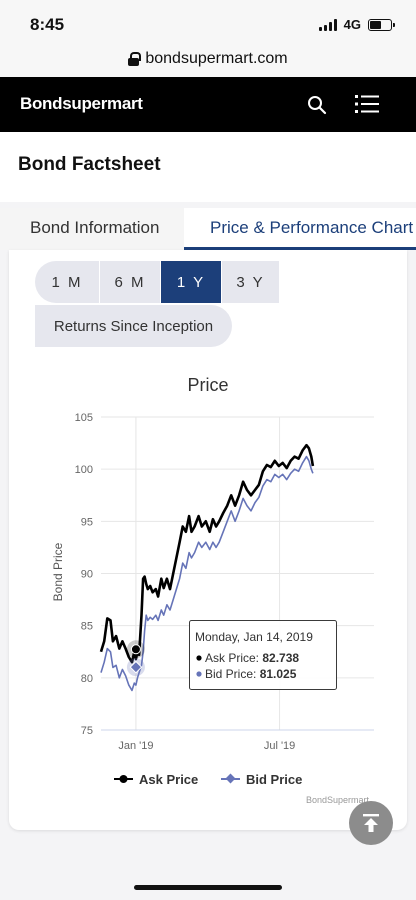 Image resolution: width=416 pixels, height=900 pixels. What do you see at coordinates (67, 282) in the screenshot?
I see `period-1m-button: 1 M` at bounding box center [67, 282].